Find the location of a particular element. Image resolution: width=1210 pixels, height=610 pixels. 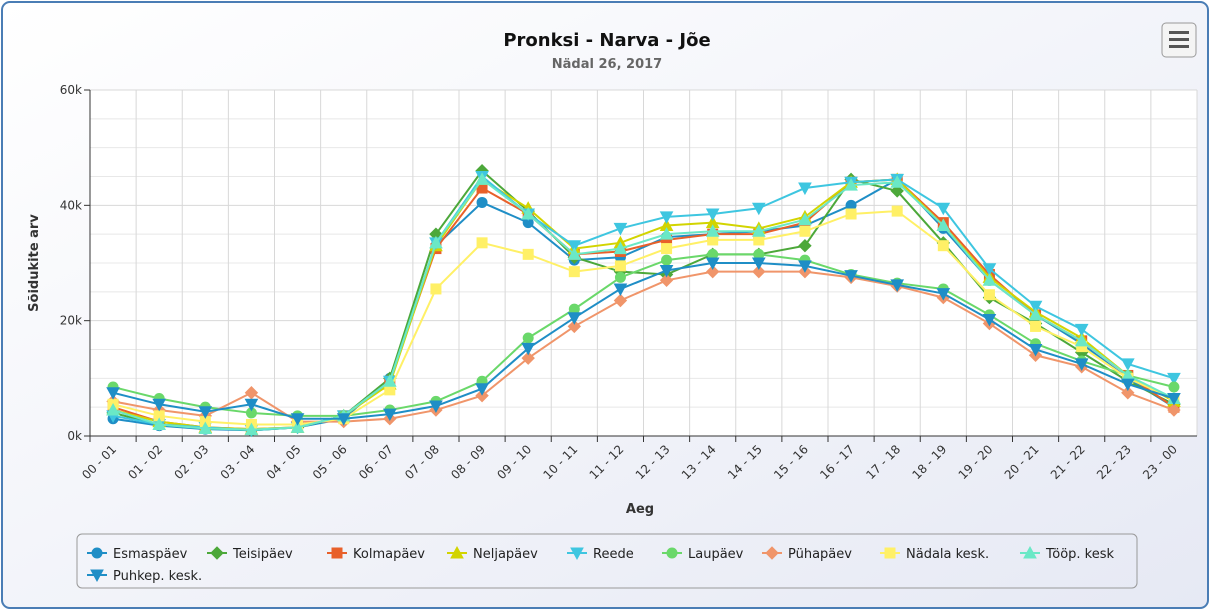

legend-item: Neljapäev is located at coordinates (492, 553).